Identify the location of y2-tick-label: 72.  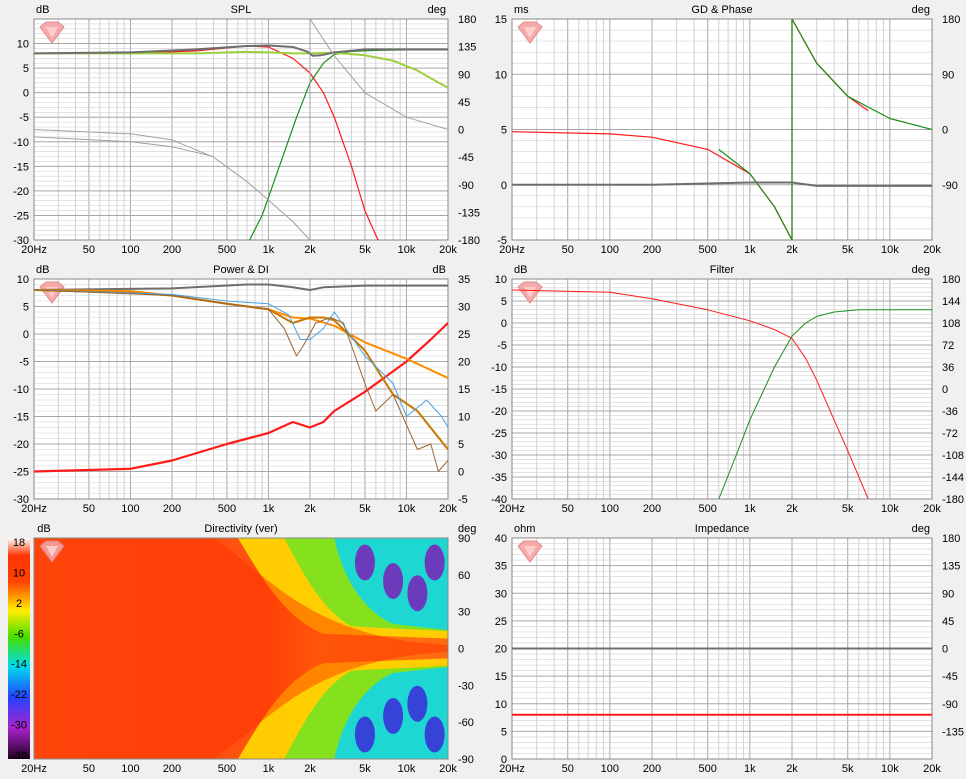
(948, 346).